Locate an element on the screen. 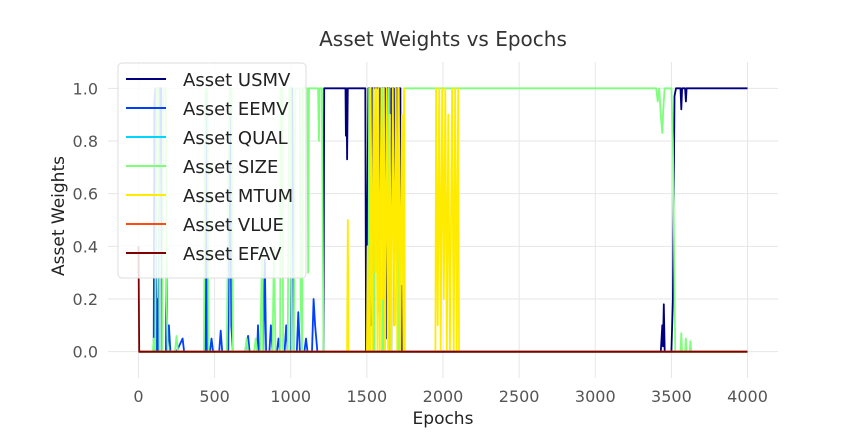 This screenshot has width=864, height=432. legend-label: Asset QUAL is located at coordinates (235, 138).